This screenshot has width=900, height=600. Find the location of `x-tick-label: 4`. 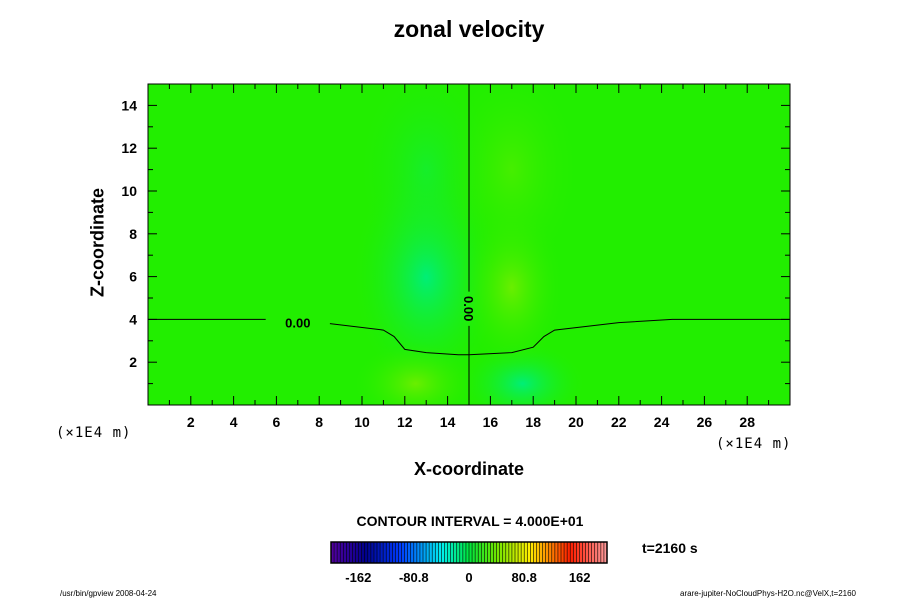

x-tick-label: 4 is located at coordinates (234, 422).